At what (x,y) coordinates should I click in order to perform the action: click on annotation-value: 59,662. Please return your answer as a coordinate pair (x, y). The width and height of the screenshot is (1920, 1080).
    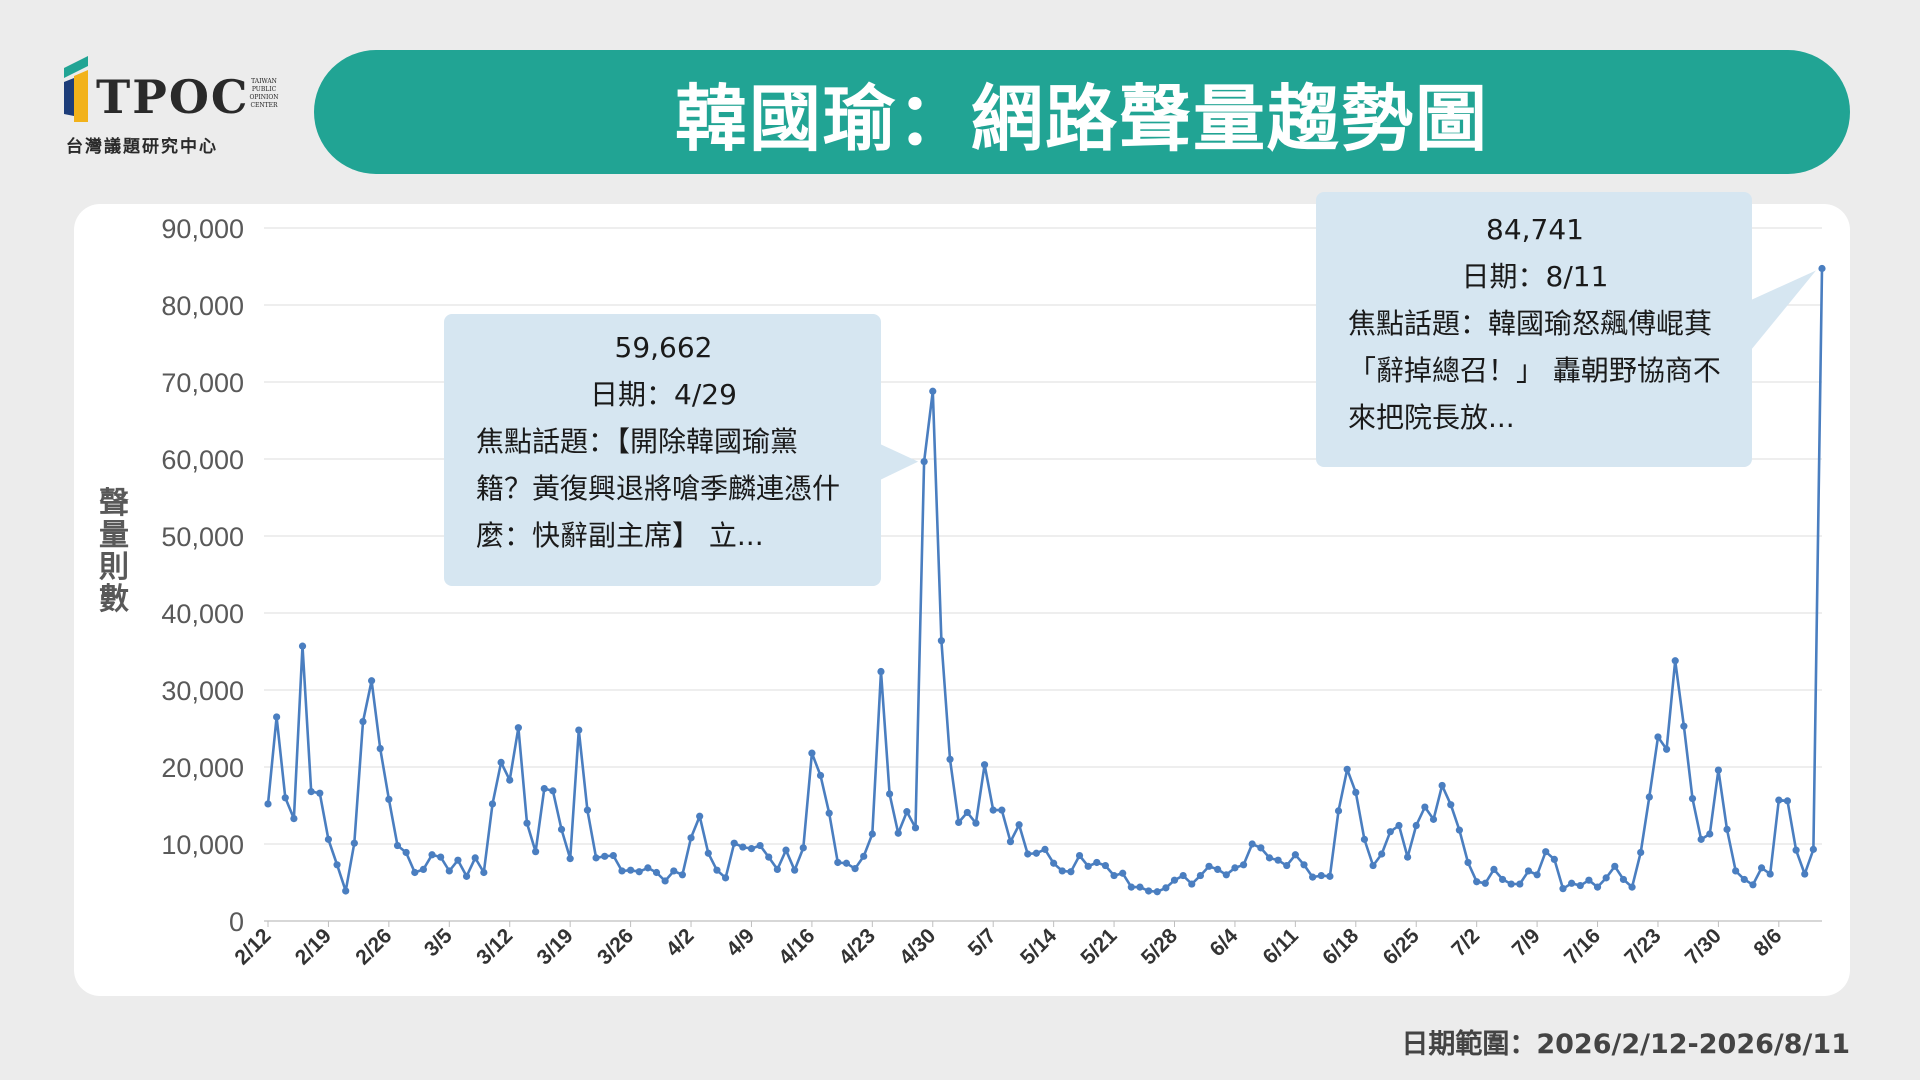
    Looking at the image, I should click on (663, 347).